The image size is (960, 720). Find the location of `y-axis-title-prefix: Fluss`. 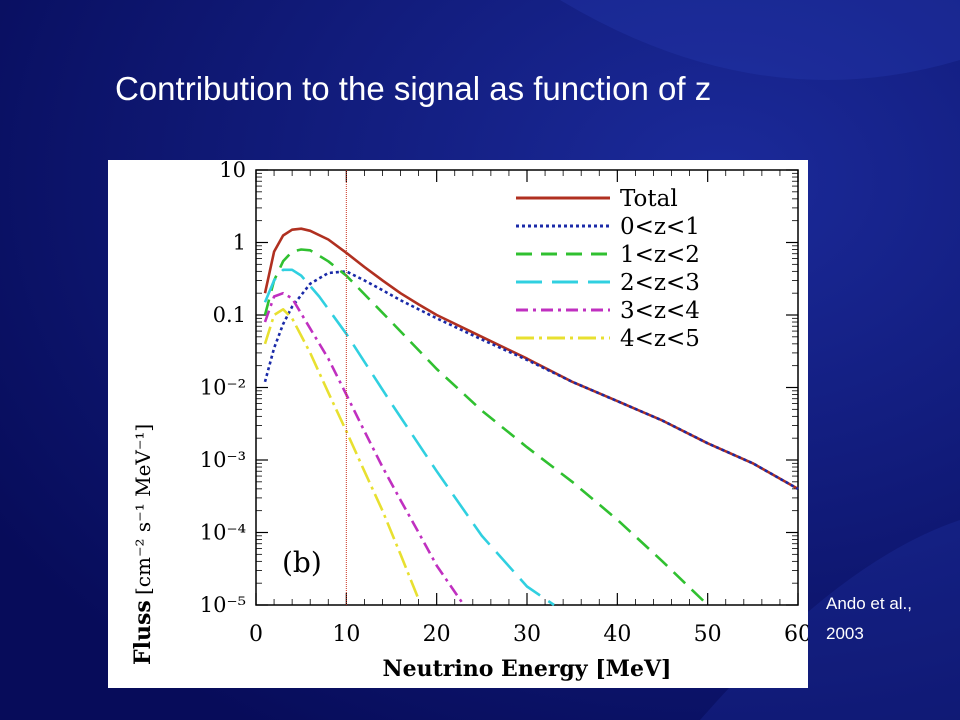

y-axis-title-prefix: Fluss is located at coordinates (143, 632).